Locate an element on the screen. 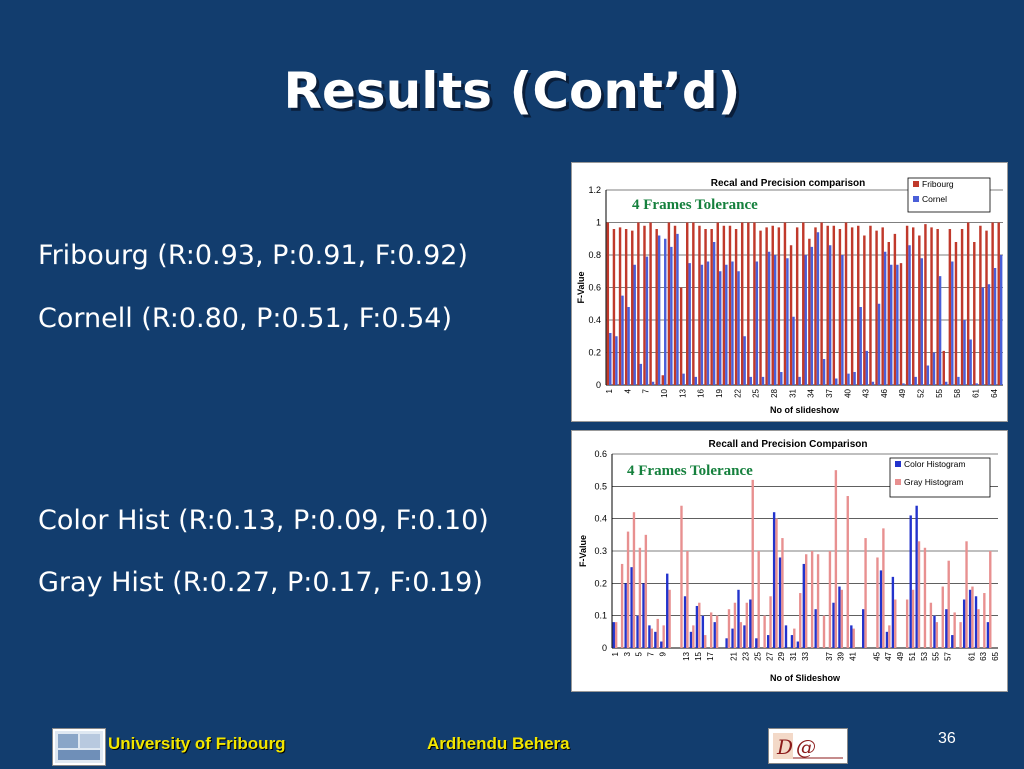 The height and width of the screenshot is (769, 1024). chart-title: Recall and Precision Comparison is located at coordinates (788, 444).